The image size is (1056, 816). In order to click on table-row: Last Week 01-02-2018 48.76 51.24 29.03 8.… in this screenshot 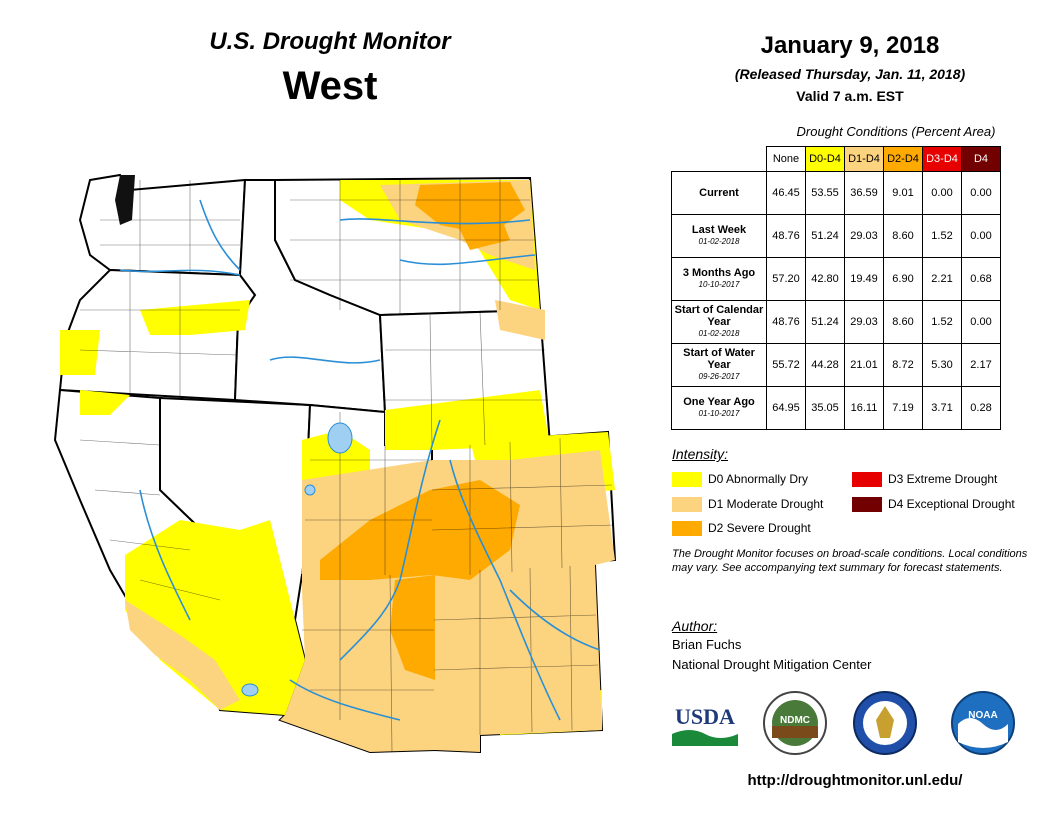, I will do `click(836, 236)`.